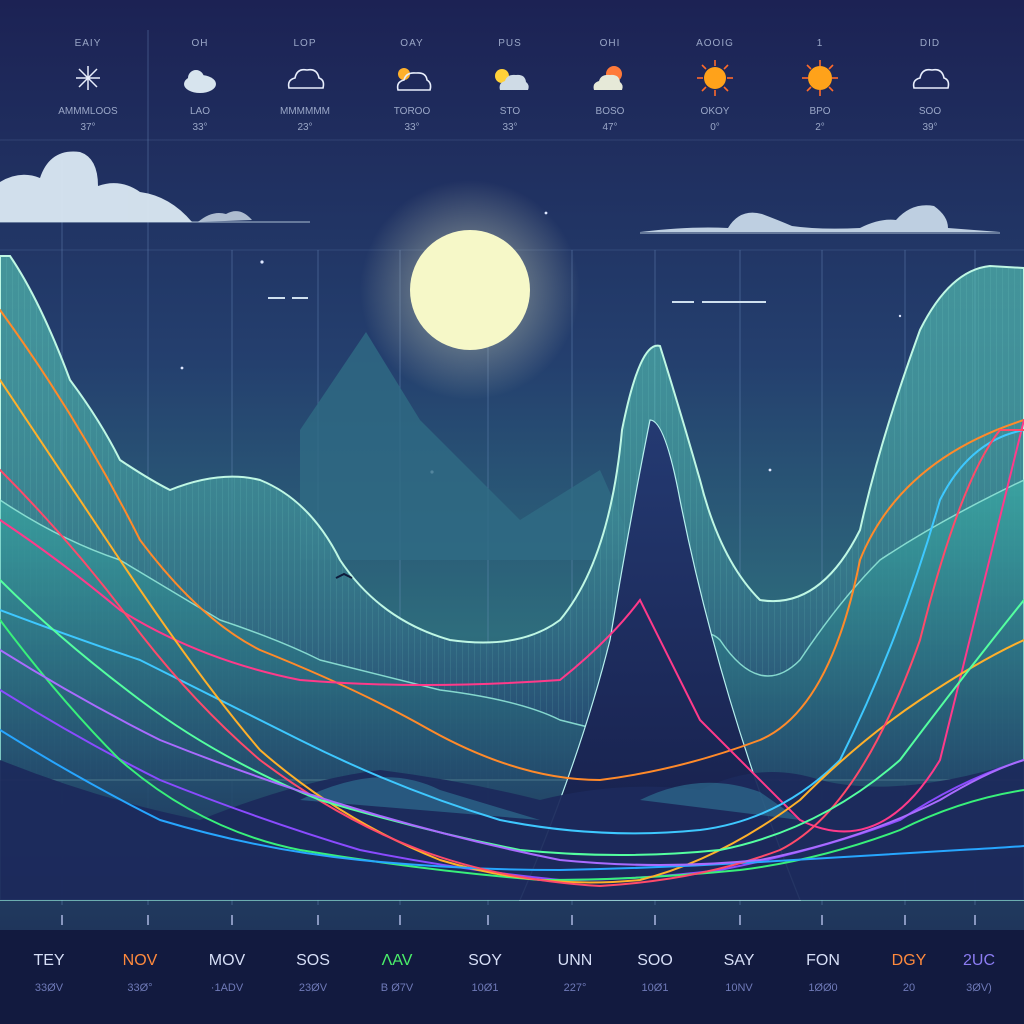 The height and width of the screenshot is (1024, 1024). I want to click on forecast-temp: 0°, so click(715, 127).